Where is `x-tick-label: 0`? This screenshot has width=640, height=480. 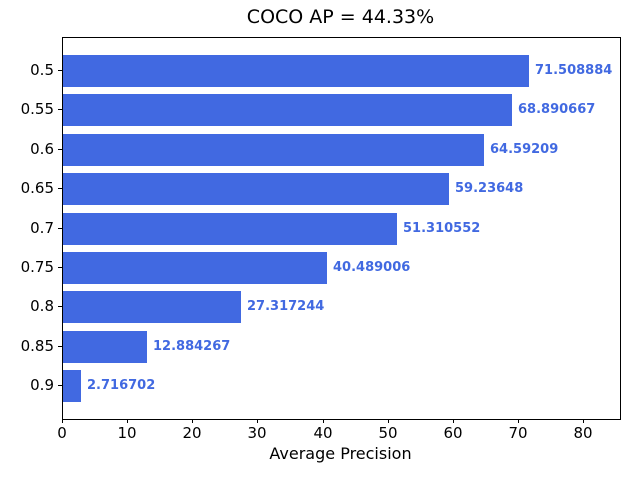 x-tick-label: 0 is located at coordinates (62, 433).